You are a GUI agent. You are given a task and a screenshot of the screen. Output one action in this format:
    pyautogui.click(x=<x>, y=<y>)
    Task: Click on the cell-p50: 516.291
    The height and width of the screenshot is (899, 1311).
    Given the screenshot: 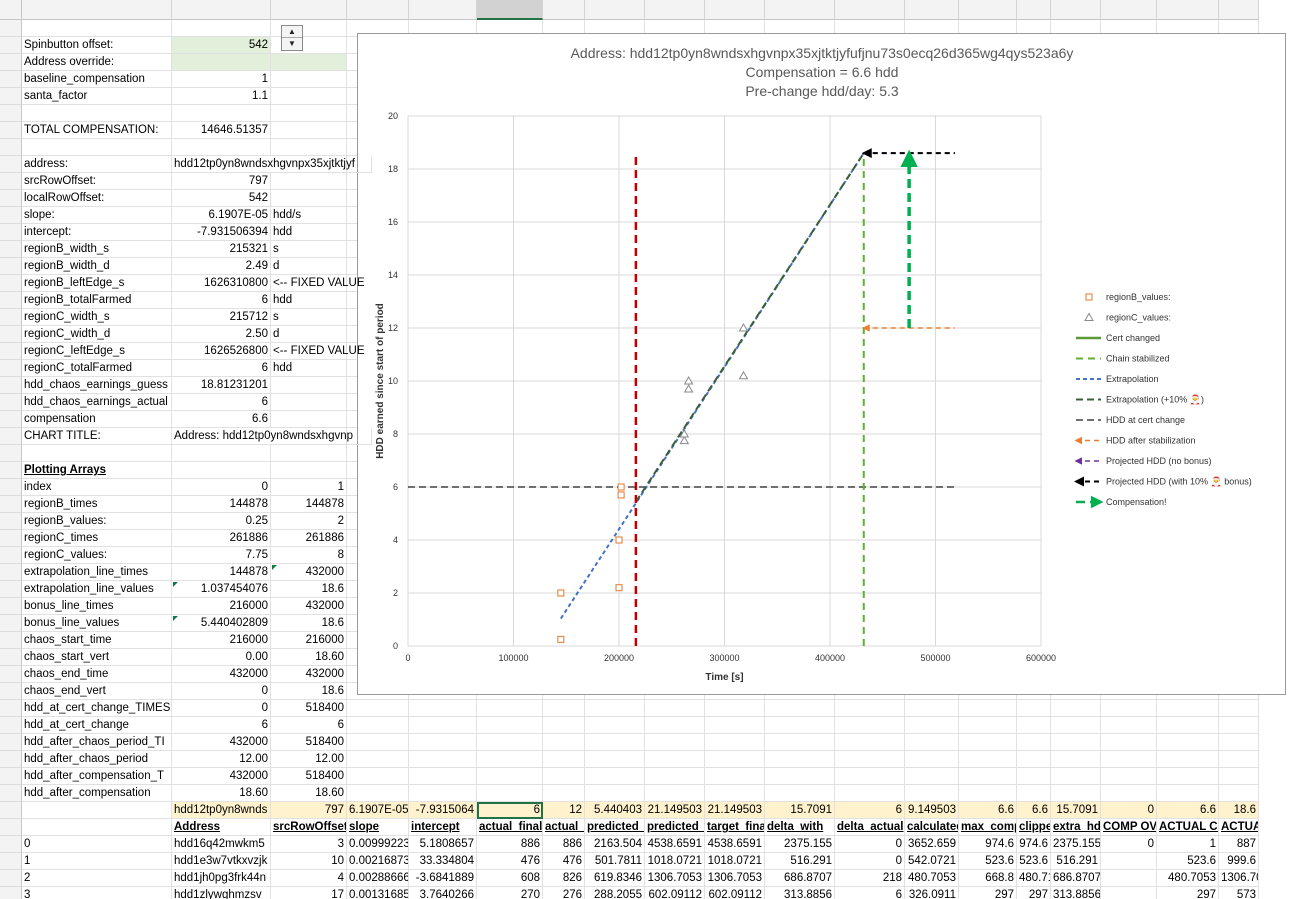 What is the action you would take?
    pyautogui.click(x=1076, y=861)
    